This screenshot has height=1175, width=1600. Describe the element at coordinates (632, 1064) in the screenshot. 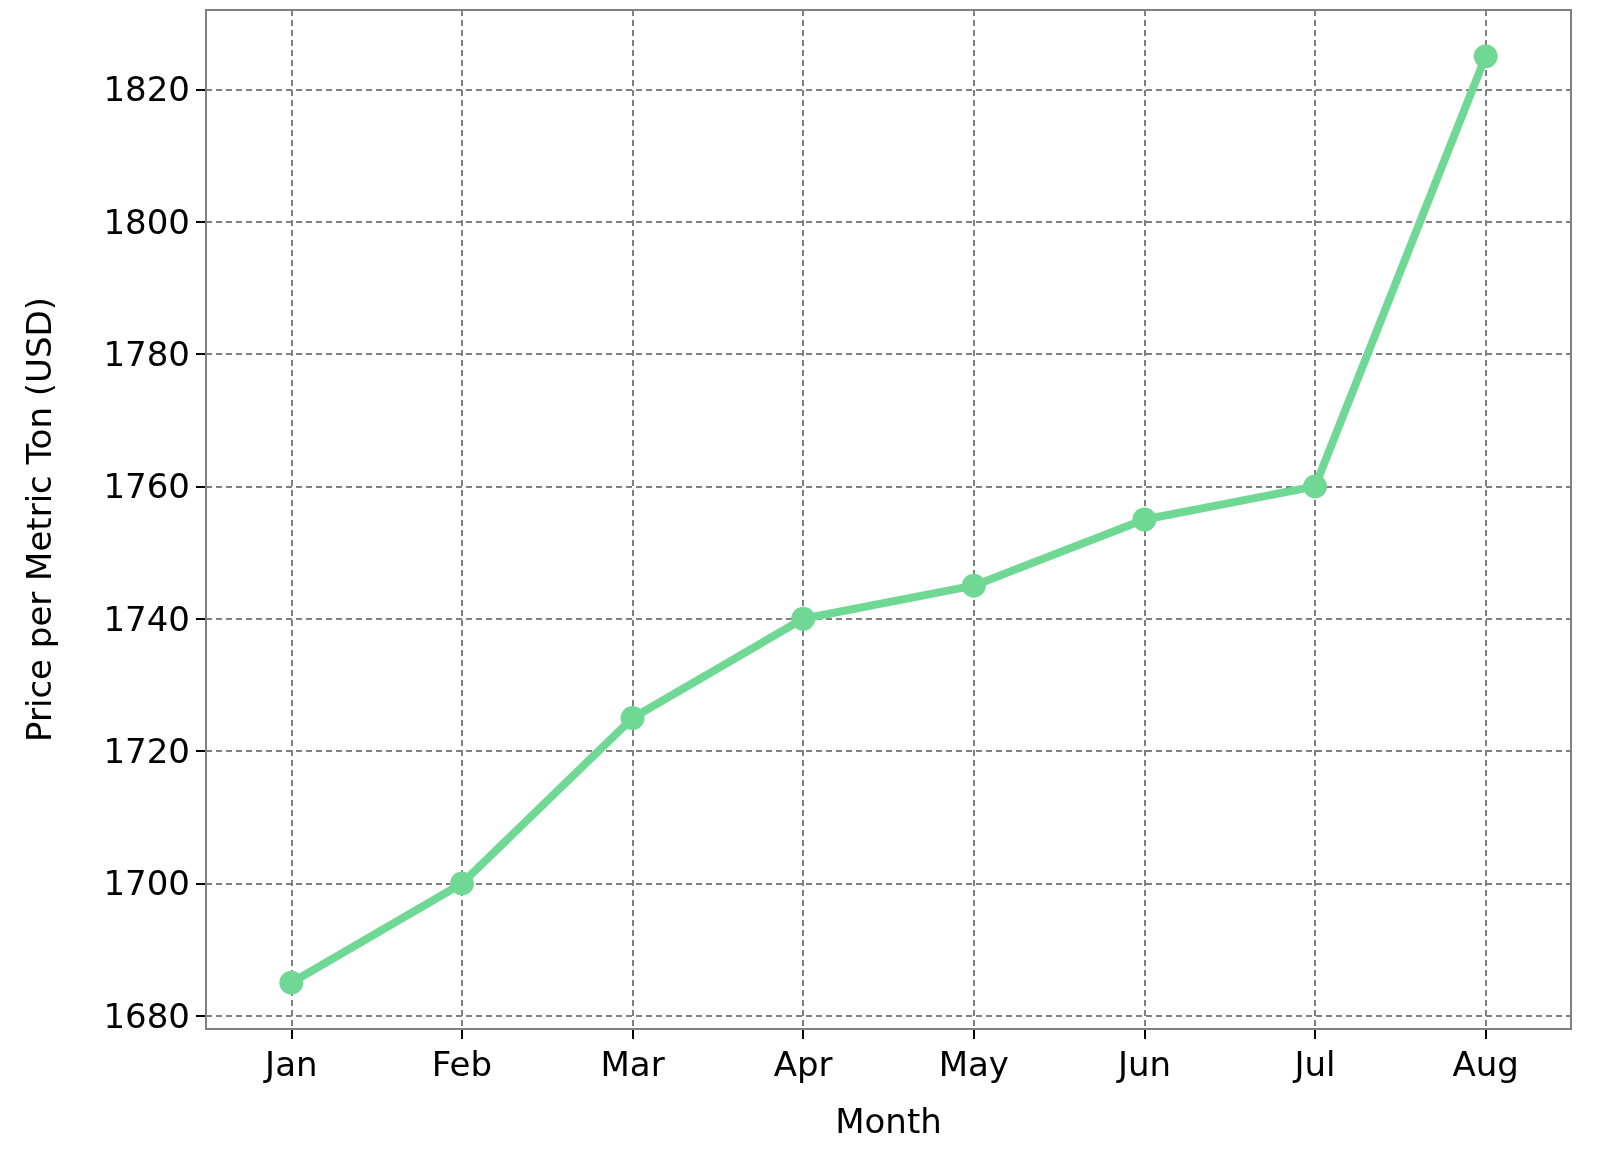

I see `x-tick-label: Mar` at that location.